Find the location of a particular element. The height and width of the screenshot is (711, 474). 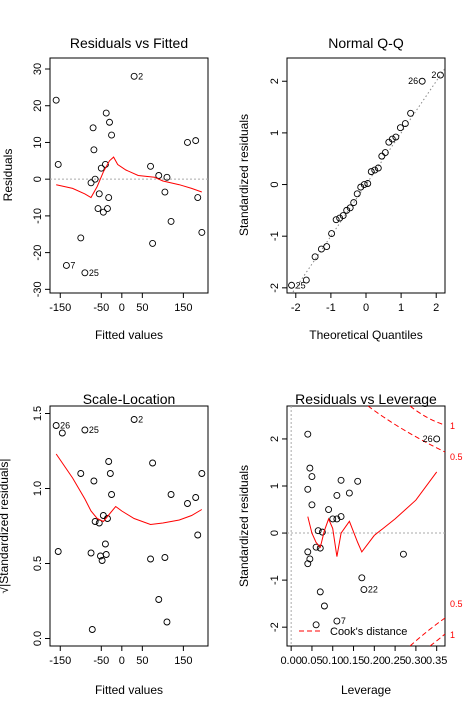

smooth-lines is located at coordinates (129, 489).